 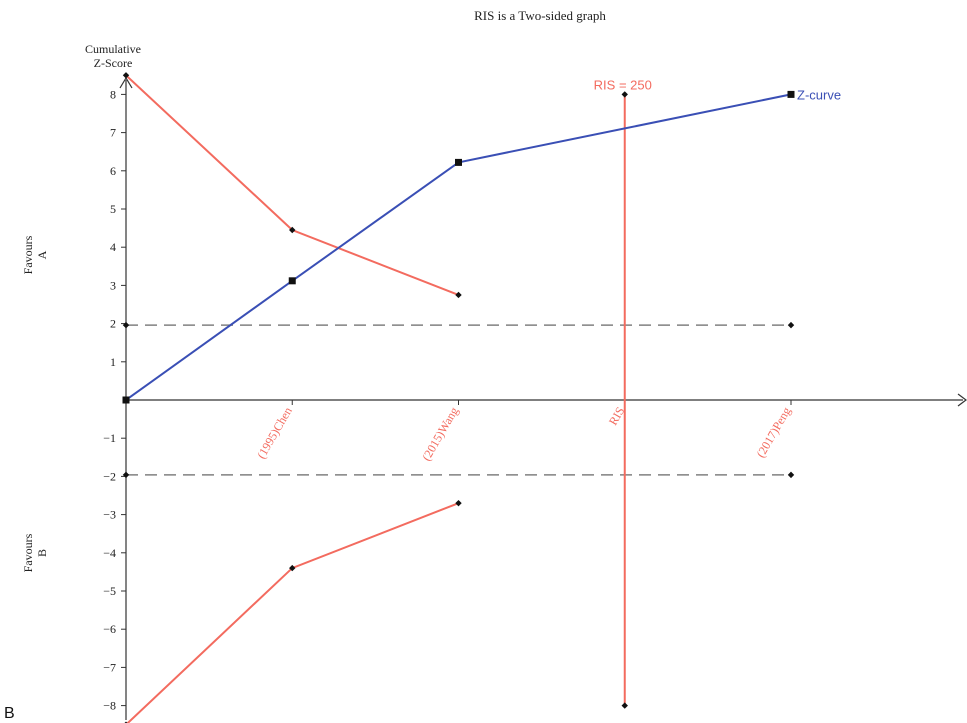 I want to click on x-axis-arrow-icon, so click(x=962, y=400).